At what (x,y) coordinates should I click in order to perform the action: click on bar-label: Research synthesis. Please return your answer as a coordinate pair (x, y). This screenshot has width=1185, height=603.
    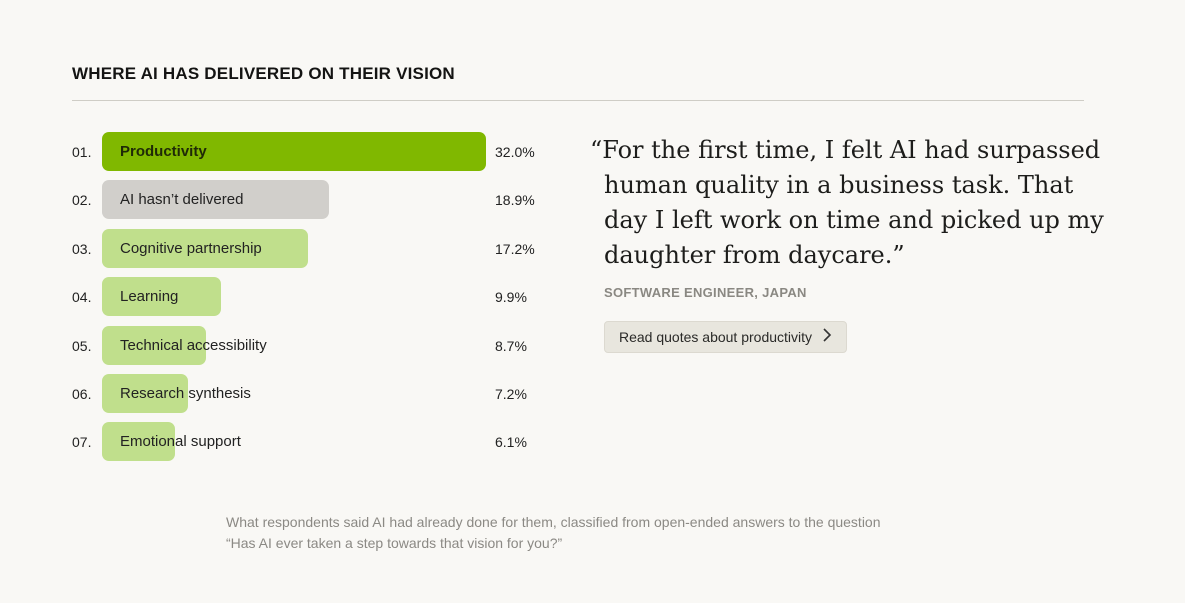
    Looking at the image, I should click on (185, 393).